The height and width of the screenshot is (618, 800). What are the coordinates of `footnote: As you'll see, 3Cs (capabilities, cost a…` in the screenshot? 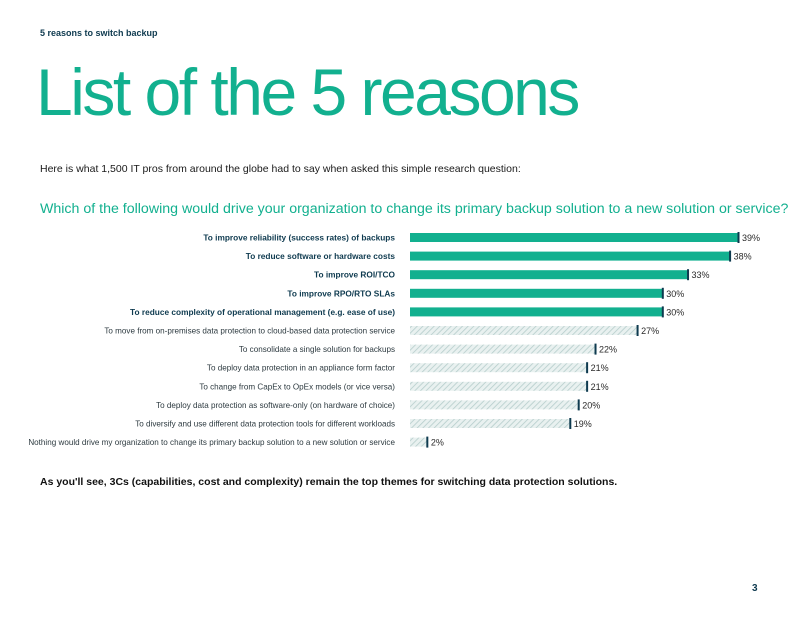 It's located at (329, 482).